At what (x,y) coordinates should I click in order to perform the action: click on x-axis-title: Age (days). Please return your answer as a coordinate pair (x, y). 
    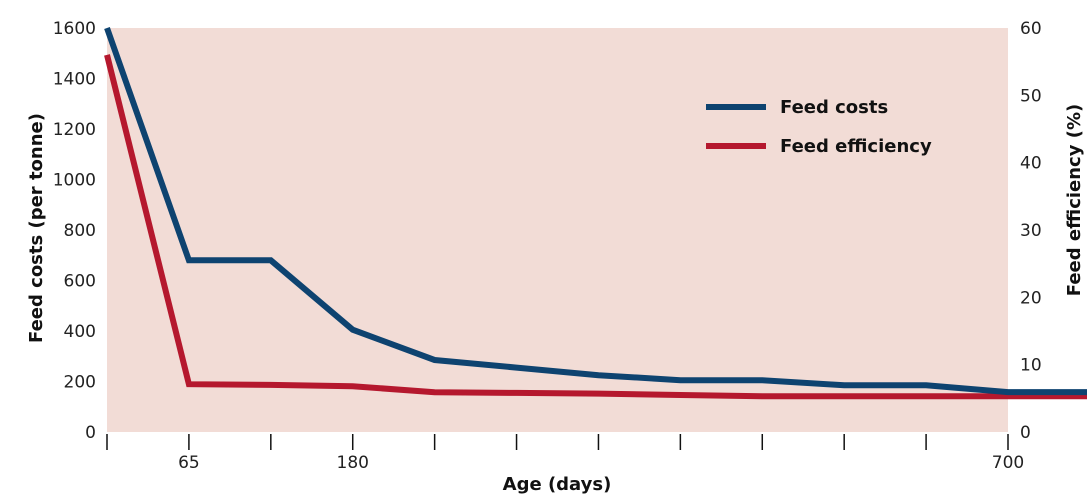
    Looking at the image, I should click on (557, 484).